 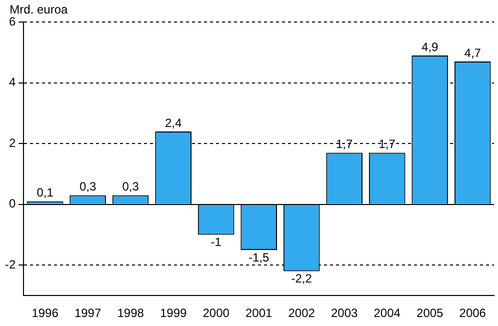 What do you see at coordinates (430, 313) in the screenshot?
I see `x-tick-label: 2005` at bounding box center [430, 313].